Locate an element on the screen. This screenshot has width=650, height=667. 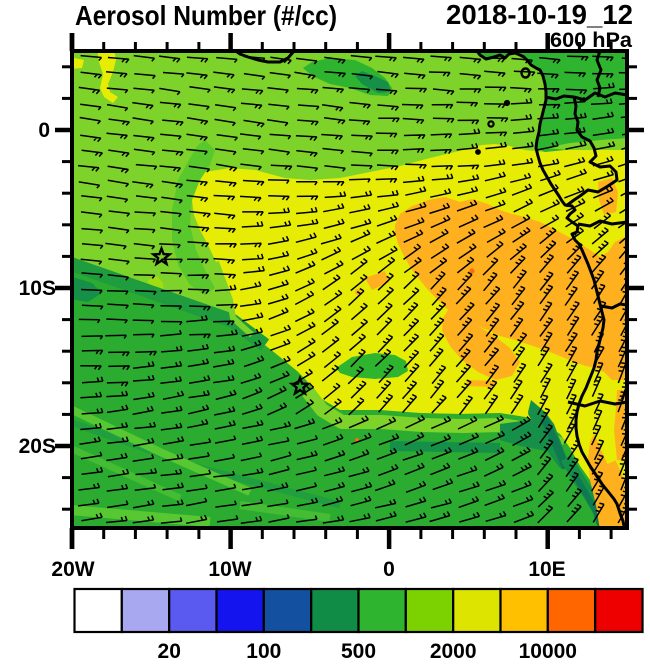
svg-text: 2000 is located at coordinates (453, 651).